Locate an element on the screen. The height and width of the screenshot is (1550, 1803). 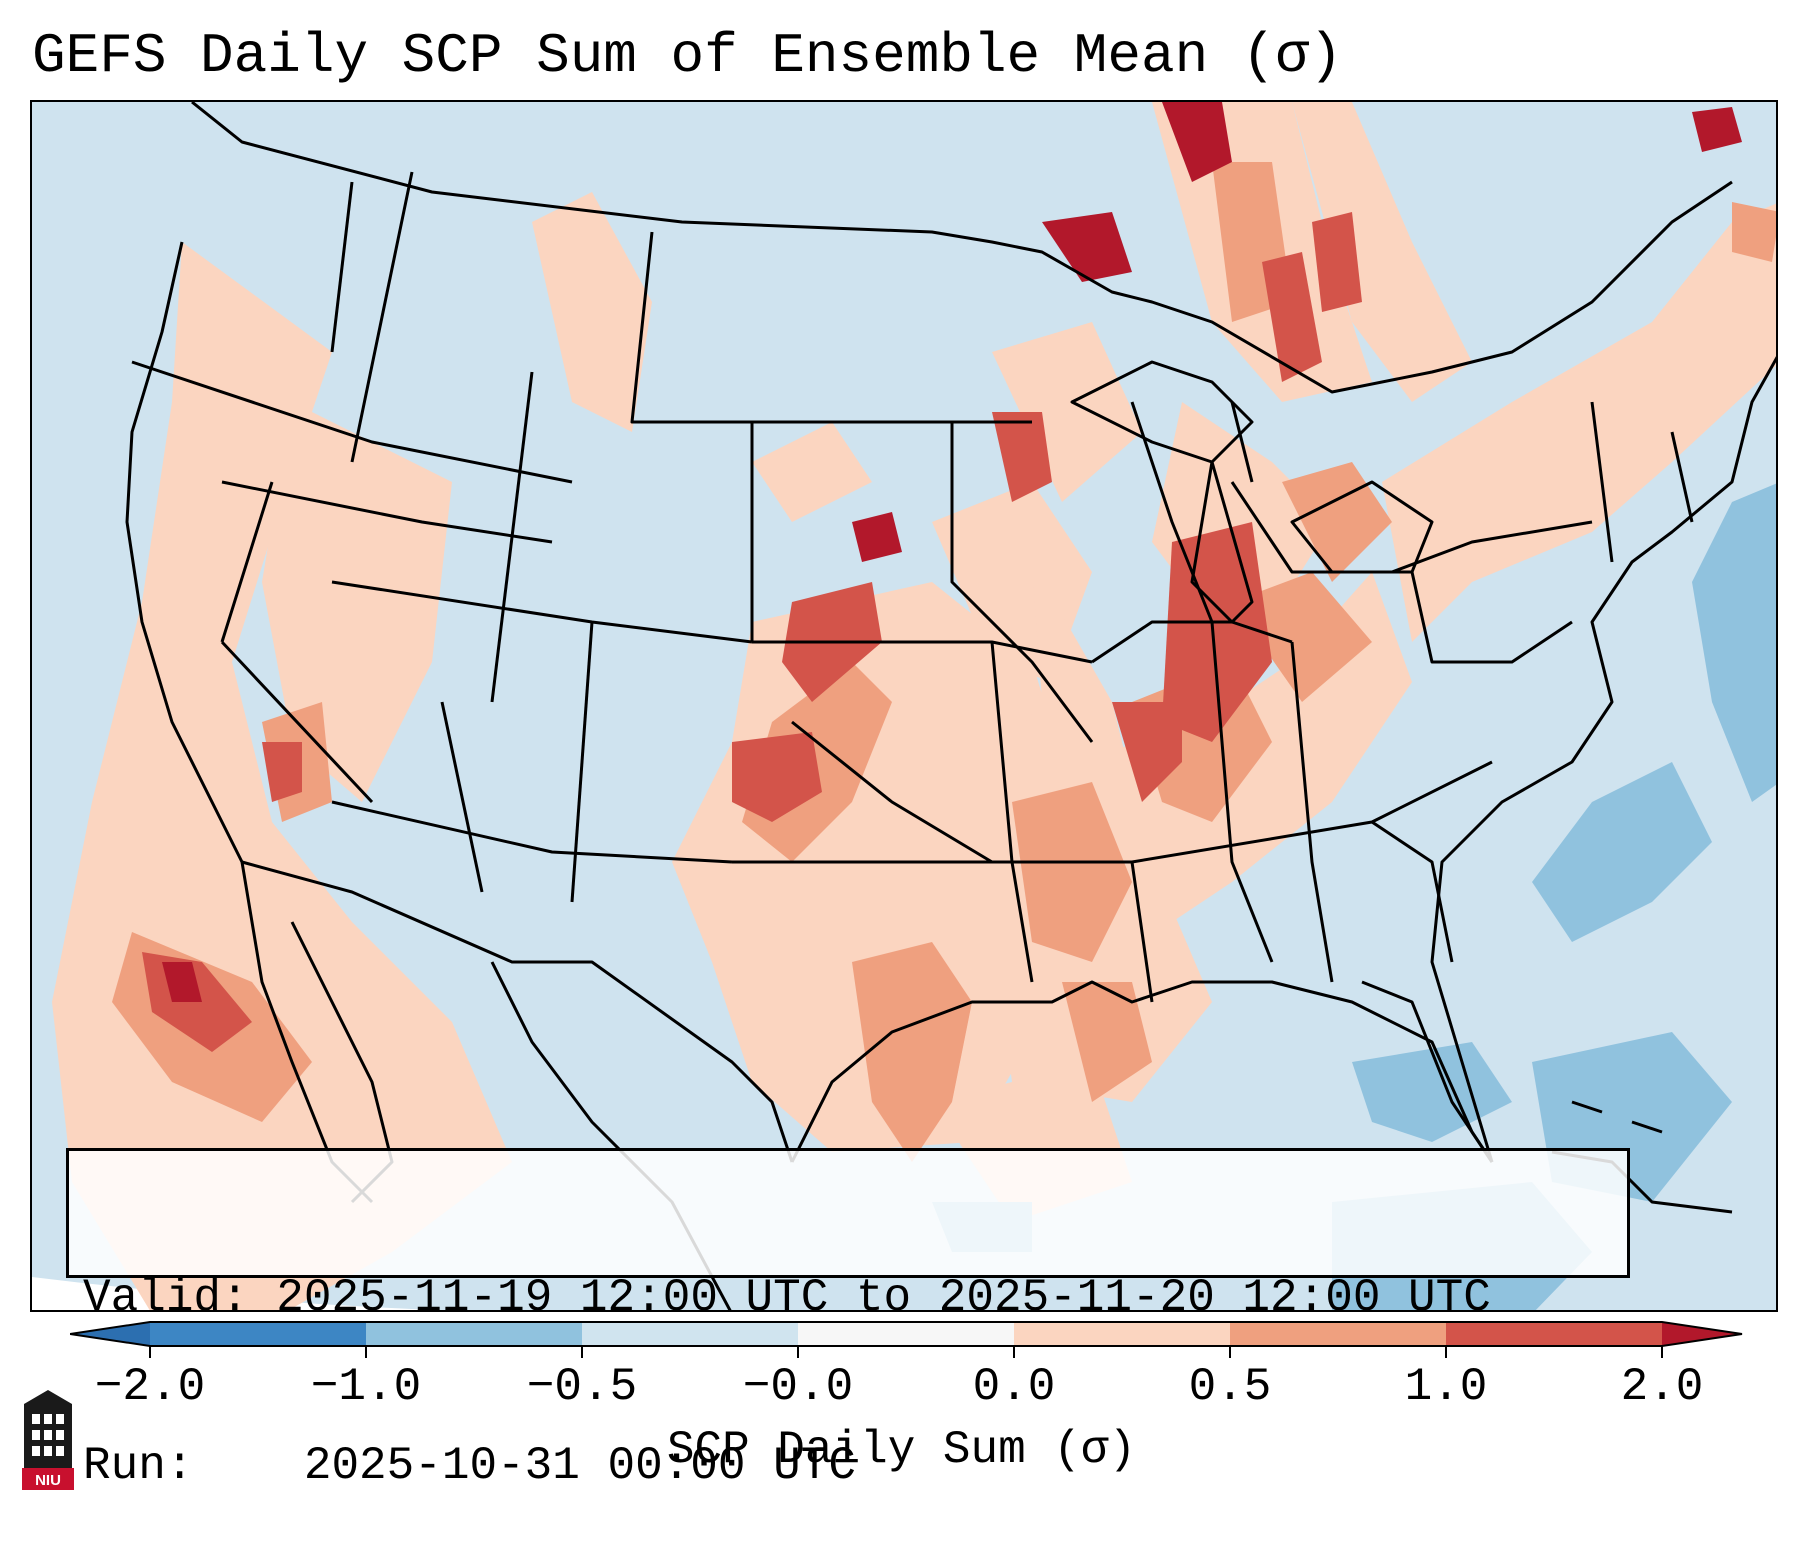
colorbar is located at coordinates (906, 1339).